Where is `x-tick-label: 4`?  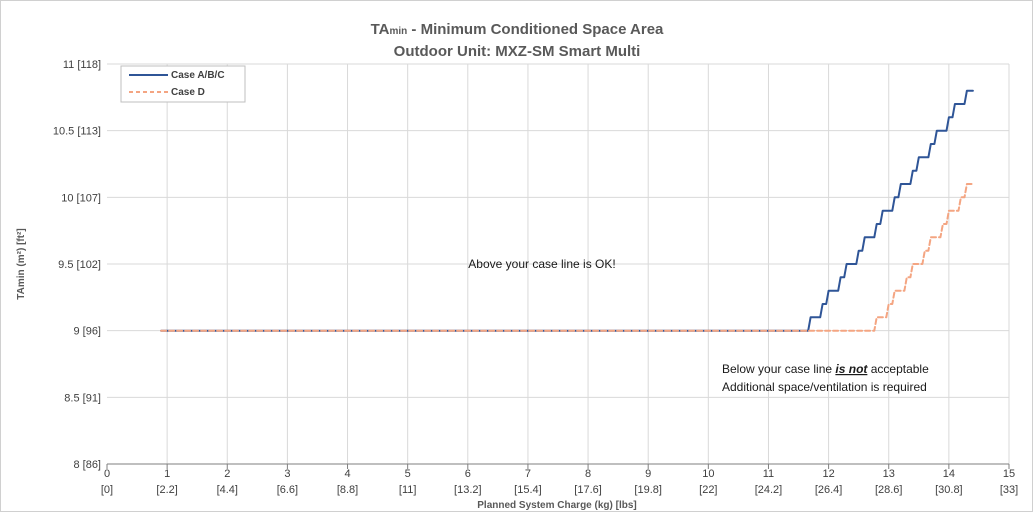
x-tick-label: 4 is located at coordinates (347, 474).